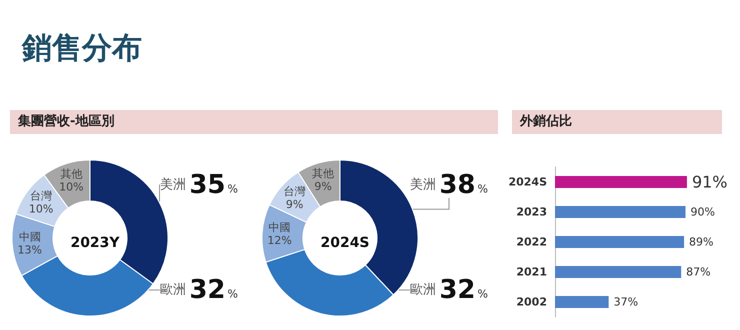 The width and height of the screenshot is (740, 330). I want to click on text: 2024S, so click(345, 243).